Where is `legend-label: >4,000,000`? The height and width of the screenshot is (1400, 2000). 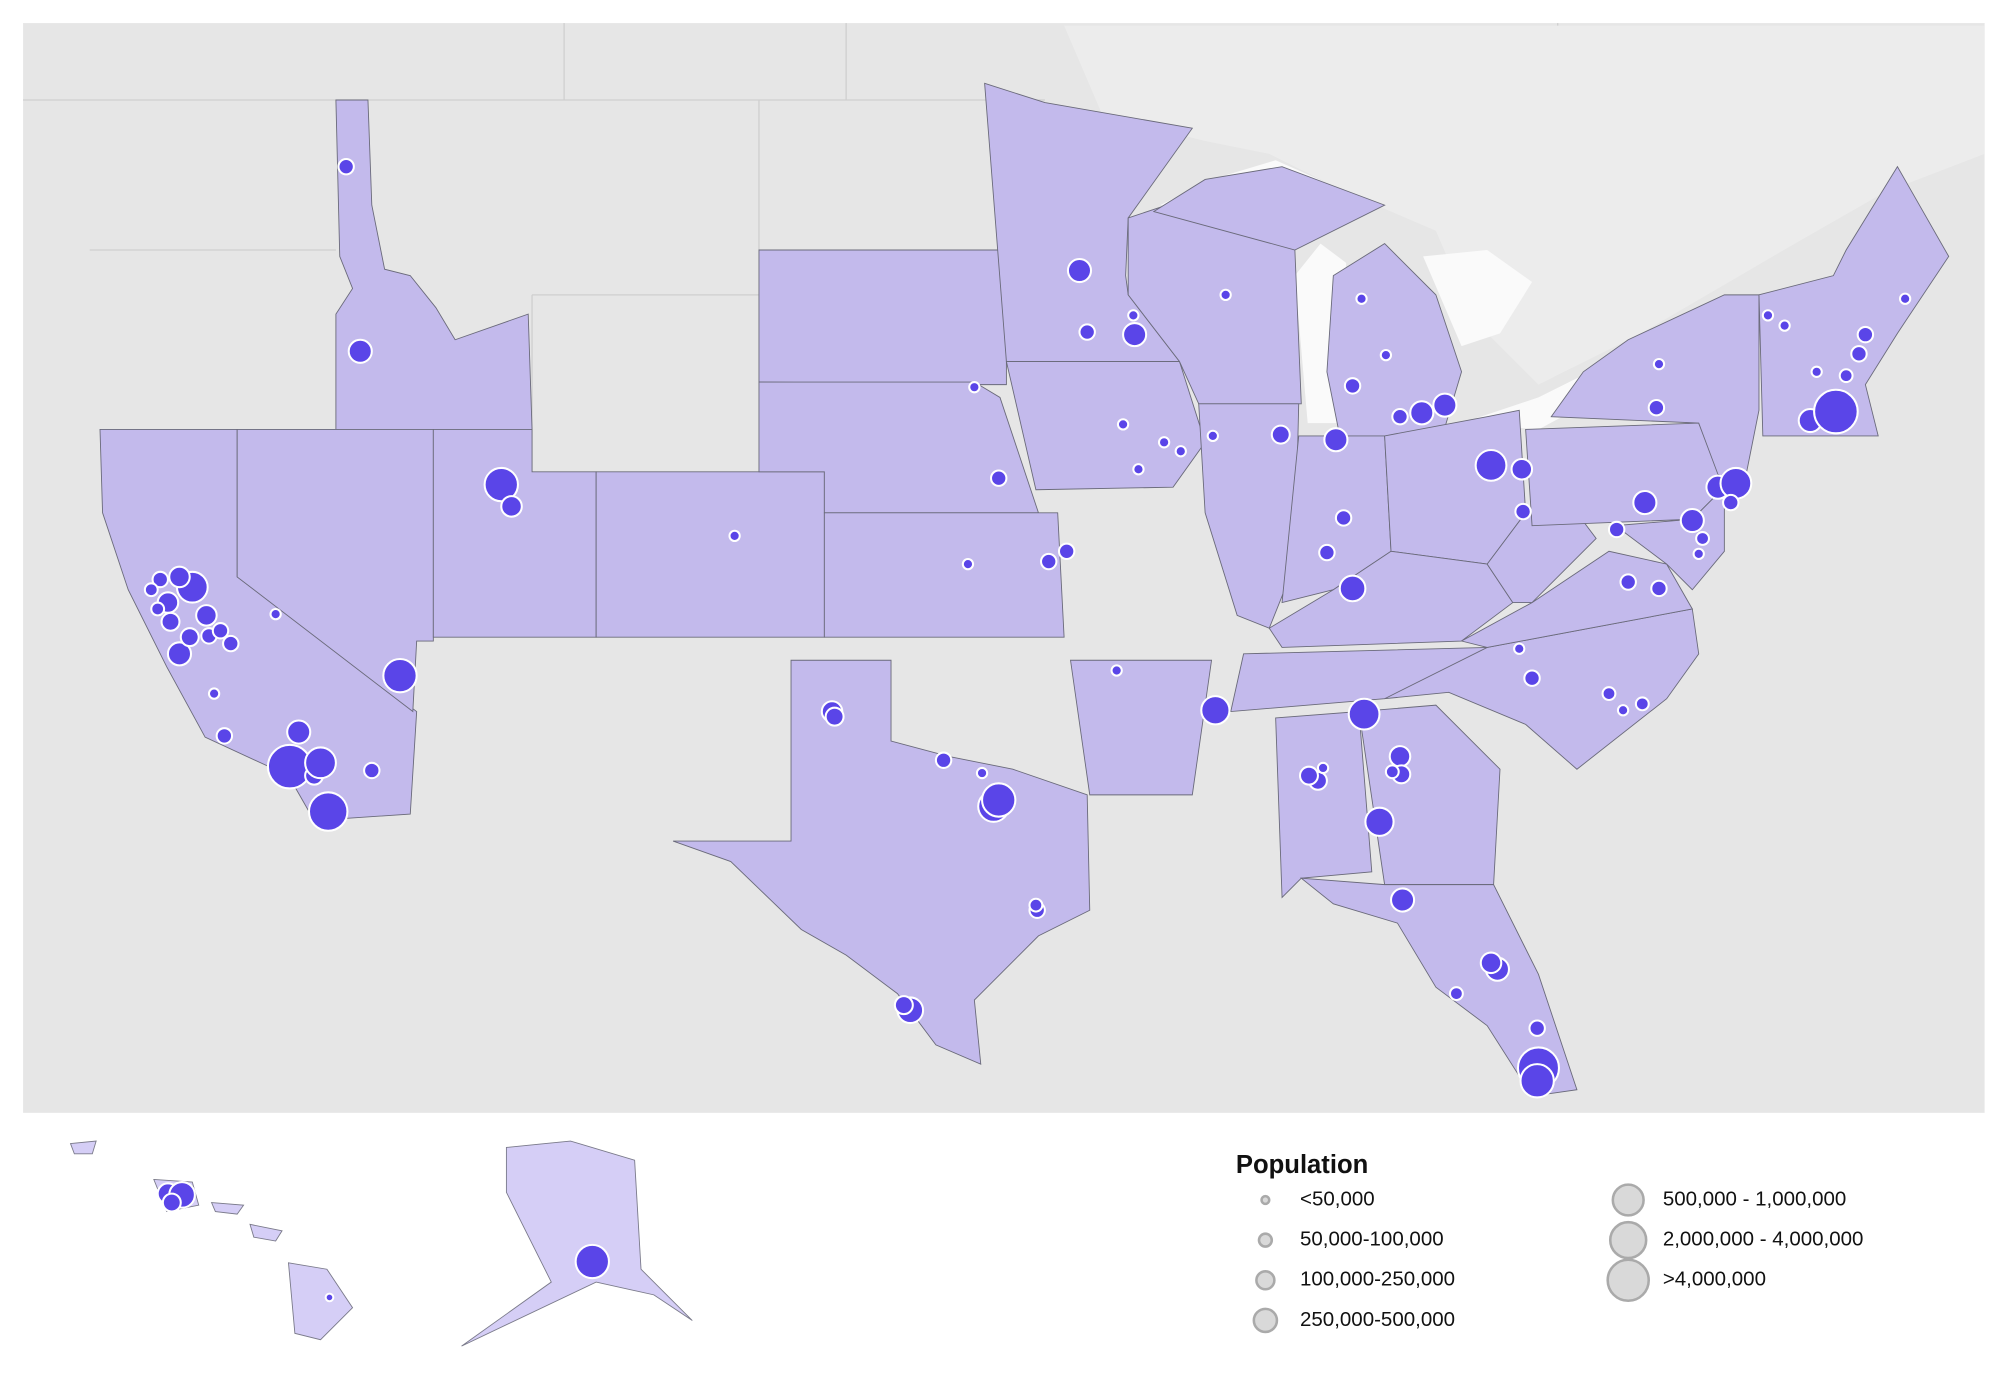 legend-label: >4,000,000 is located at coordinates (1714, 1279).